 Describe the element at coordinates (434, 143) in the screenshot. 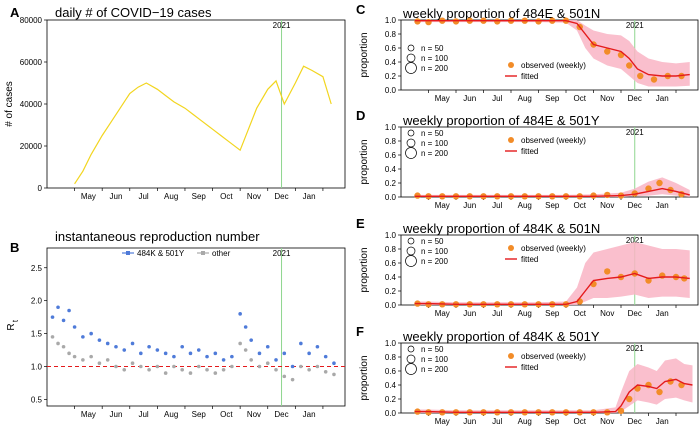

I see `size-legend-label: n = 100` at that location.